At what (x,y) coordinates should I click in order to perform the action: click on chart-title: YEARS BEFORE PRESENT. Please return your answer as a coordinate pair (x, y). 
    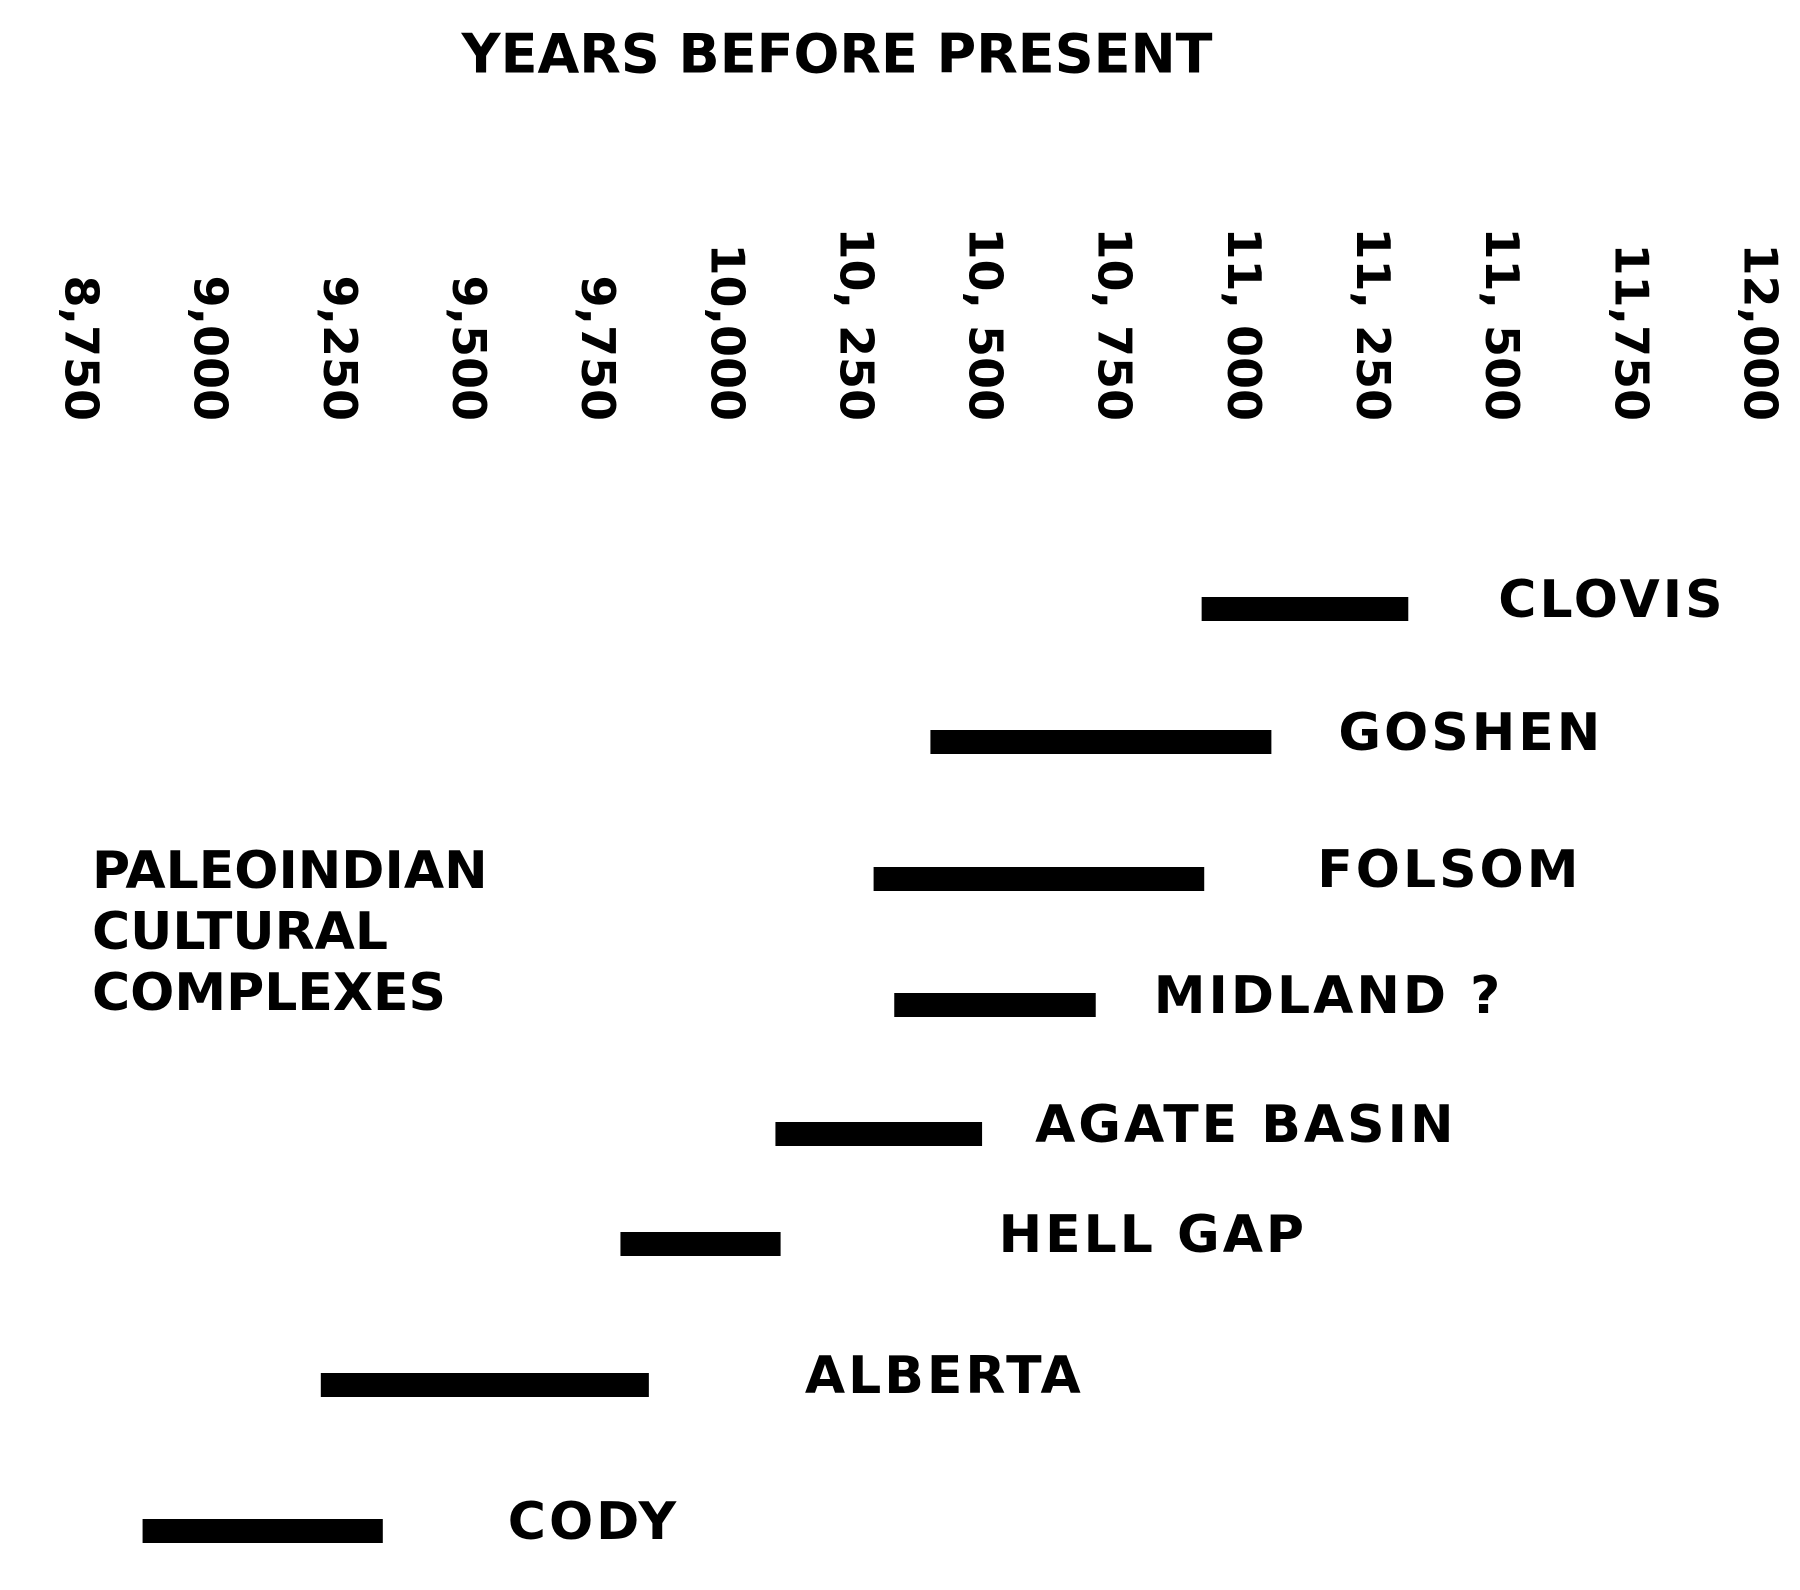
    Looking at the image, I should click on (836, 54).